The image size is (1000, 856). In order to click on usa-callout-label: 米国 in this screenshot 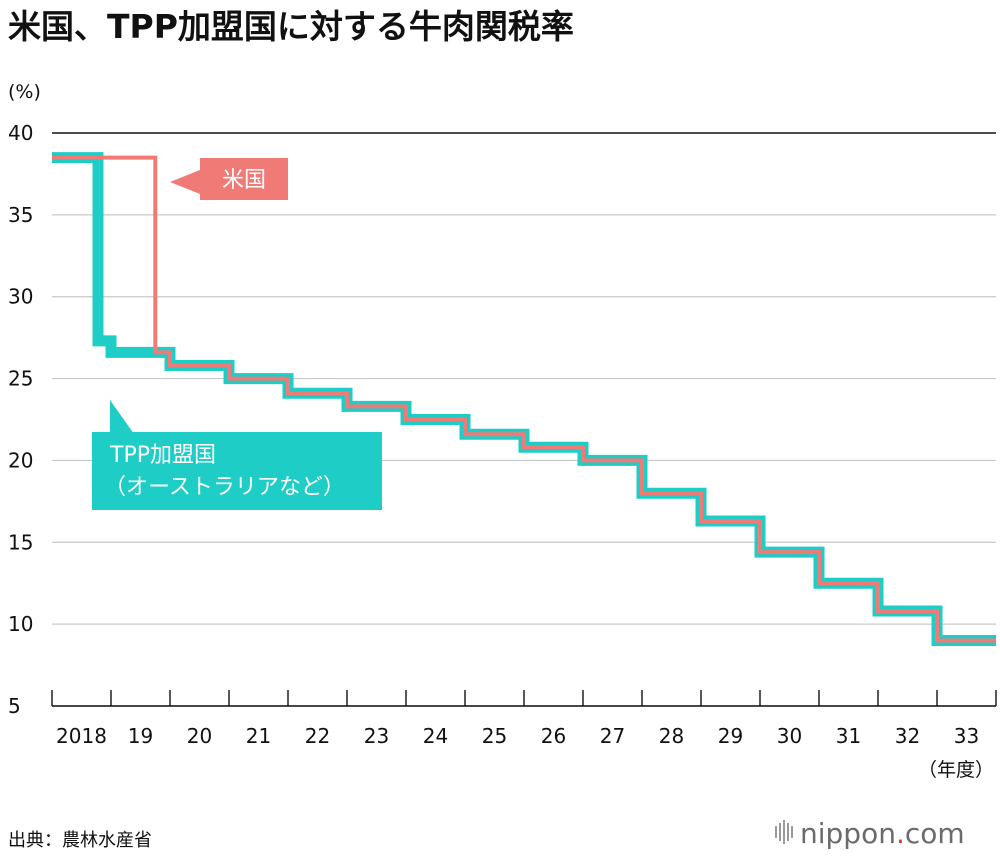, I will do `click(244, 180)`.